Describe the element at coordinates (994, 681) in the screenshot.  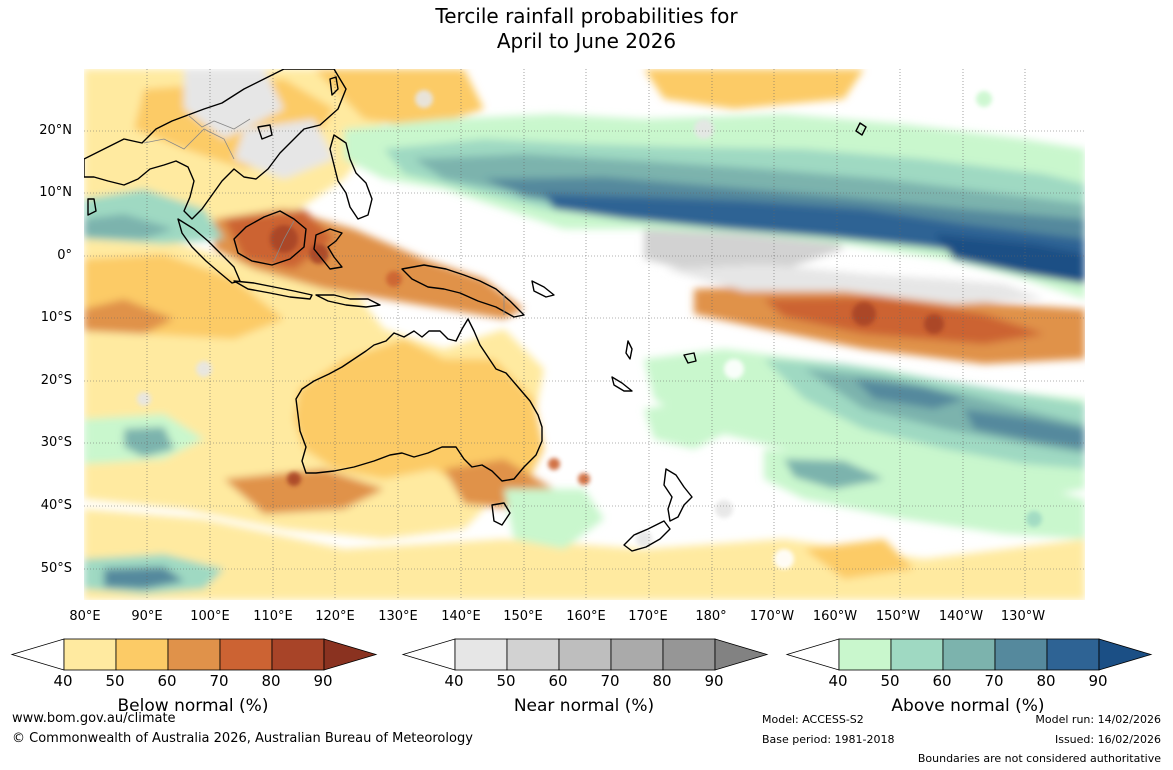
I see `above-tick-70: 70` at that location.